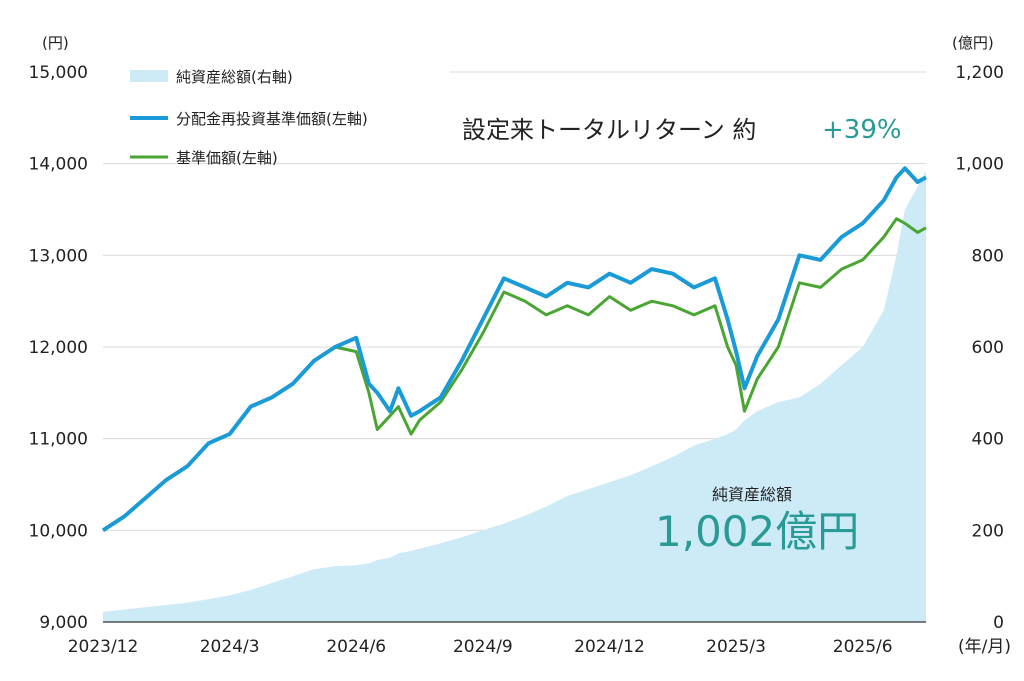  What do you see at coordinates (988, 256) in the screenshot?
I see `right-tick-label: 800` at bounding box center [988, 256].